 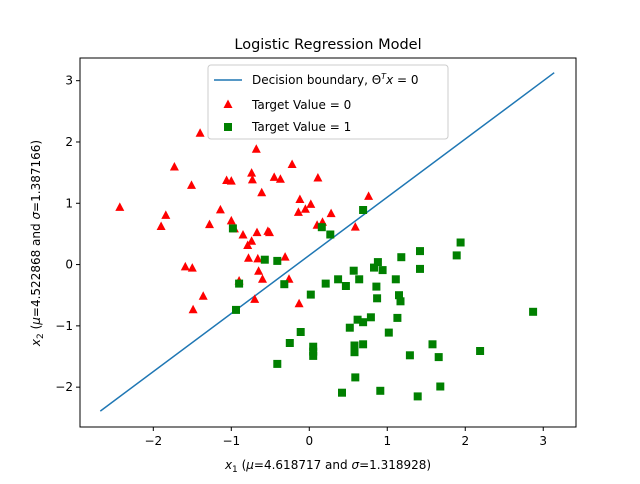 What do you see at coordinates (327, 45) in the screenshot?
I see `chart-title: Logistic Regression Model` at bounding box center [327, 45].